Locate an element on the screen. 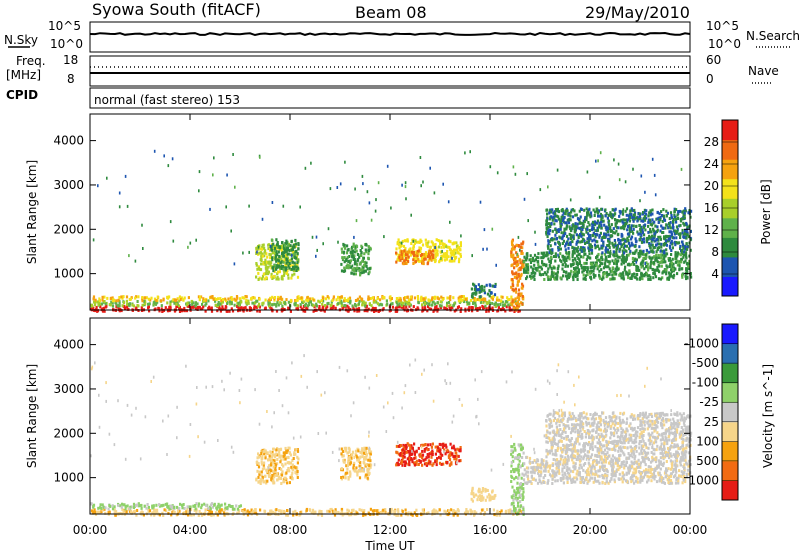 Image resolution: width=800 pixels, height=558 pixels. freq-panel: Freq. [MHz] 18 8 60 0 Nave is located at coordinates (392, 69).